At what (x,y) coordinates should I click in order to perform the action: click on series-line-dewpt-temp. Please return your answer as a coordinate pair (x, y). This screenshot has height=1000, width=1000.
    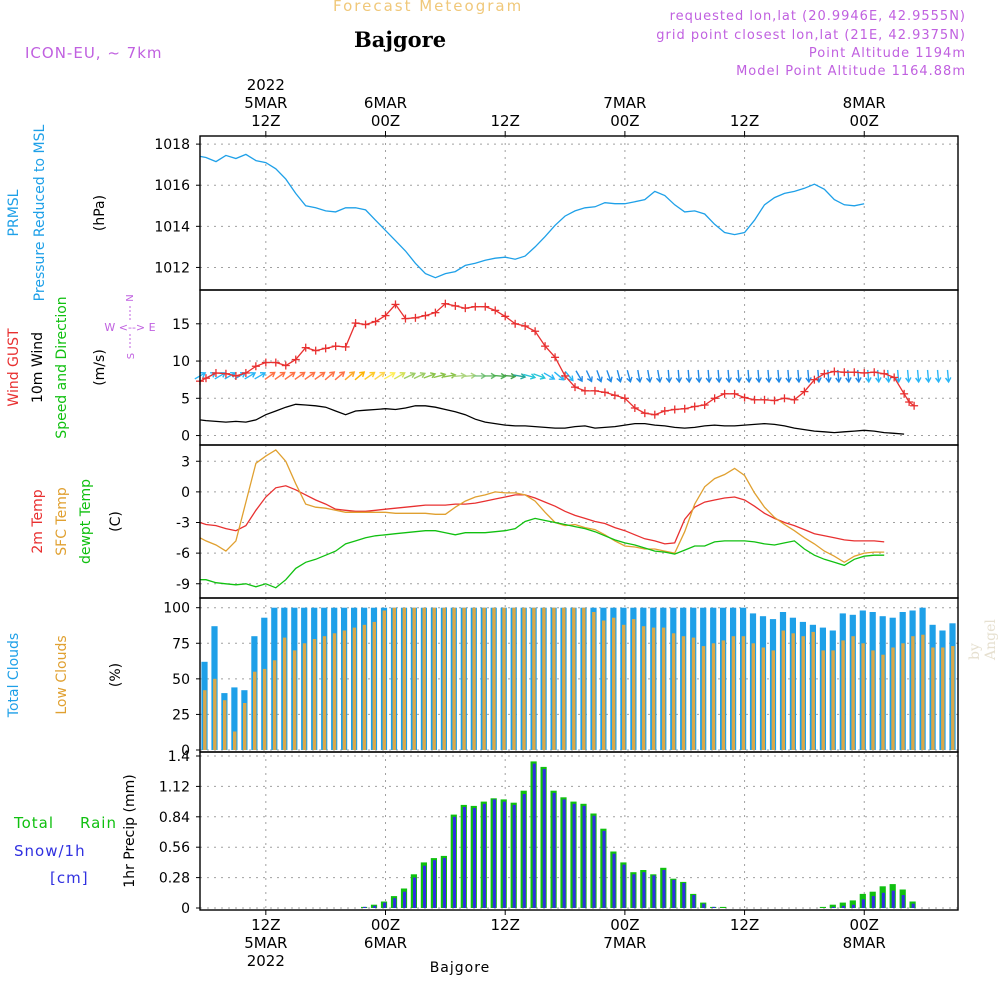
    Looking at the image, I should click on (542, 553).